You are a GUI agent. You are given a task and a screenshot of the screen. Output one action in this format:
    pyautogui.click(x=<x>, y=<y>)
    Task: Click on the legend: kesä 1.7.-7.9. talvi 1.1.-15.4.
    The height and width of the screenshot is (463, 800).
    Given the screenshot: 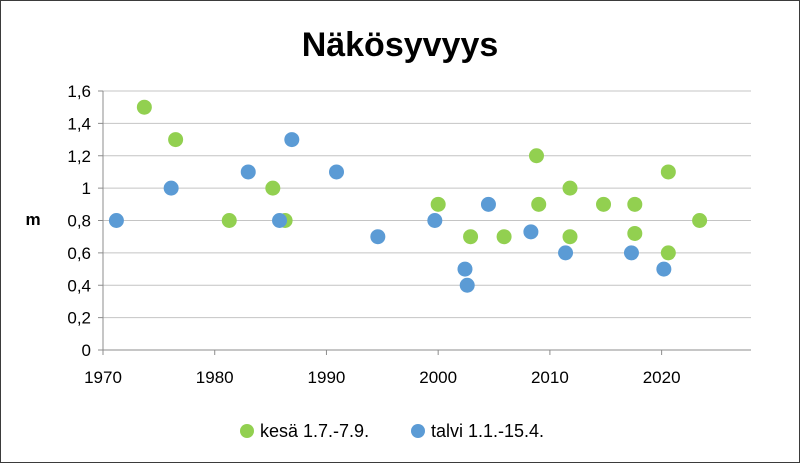 What is the action you would take?
    pyautogui.click(x=392, y=431)
    